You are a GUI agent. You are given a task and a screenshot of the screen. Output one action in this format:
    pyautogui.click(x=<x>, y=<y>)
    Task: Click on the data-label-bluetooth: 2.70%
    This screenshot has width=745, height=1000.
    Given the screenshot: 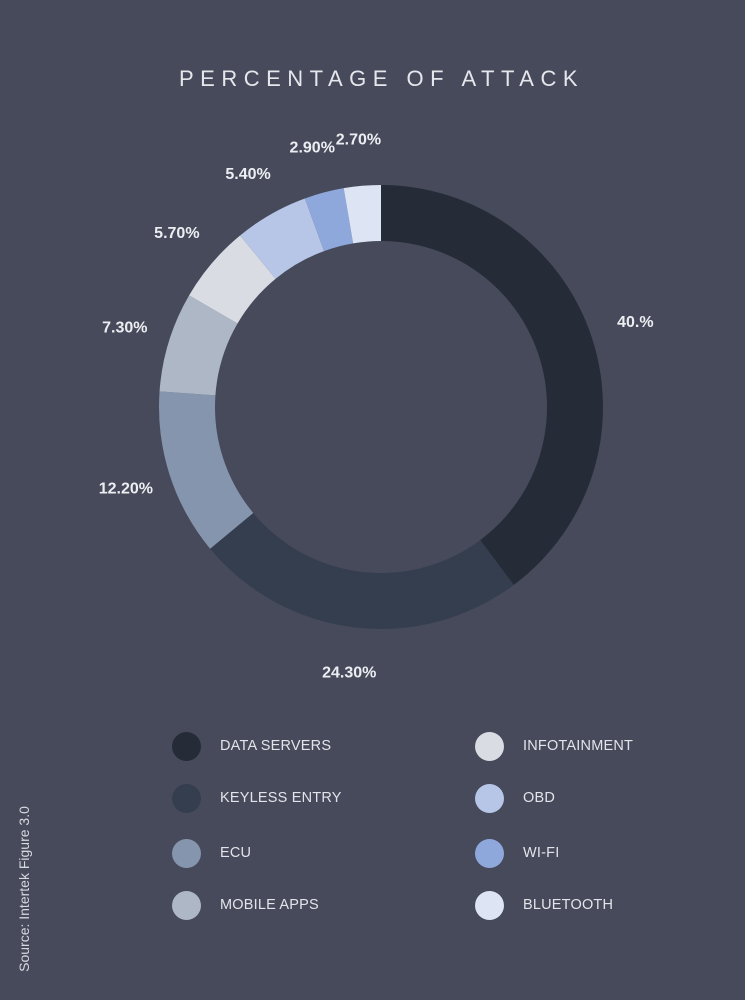 What is the action you would take?
    pyautogui.click(x=358, y=139)
    